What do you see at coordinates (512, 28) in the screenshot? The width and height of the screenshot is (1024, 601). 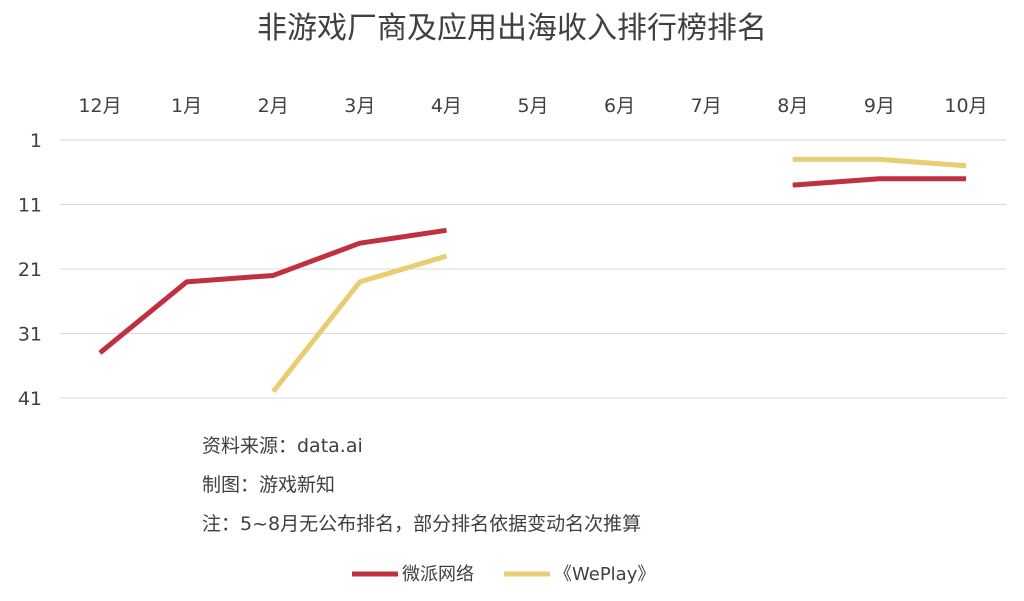 I see `chart-title: 非游戏厂商及应用出海收入排行榜排名` at bounding box center [512, 28].